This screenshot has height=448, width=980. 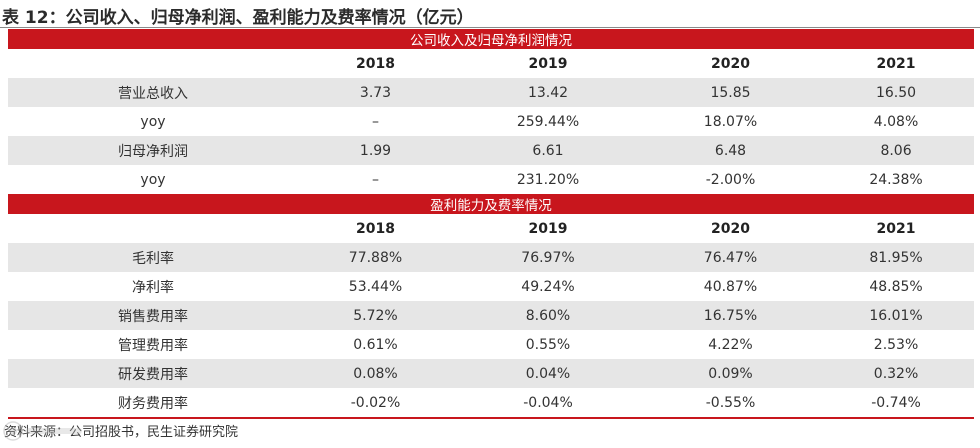 What do you see at coordinates (153, 150) in the screenshot?
I see `row-label: 归母净利润` at bounding box center [153, 150].